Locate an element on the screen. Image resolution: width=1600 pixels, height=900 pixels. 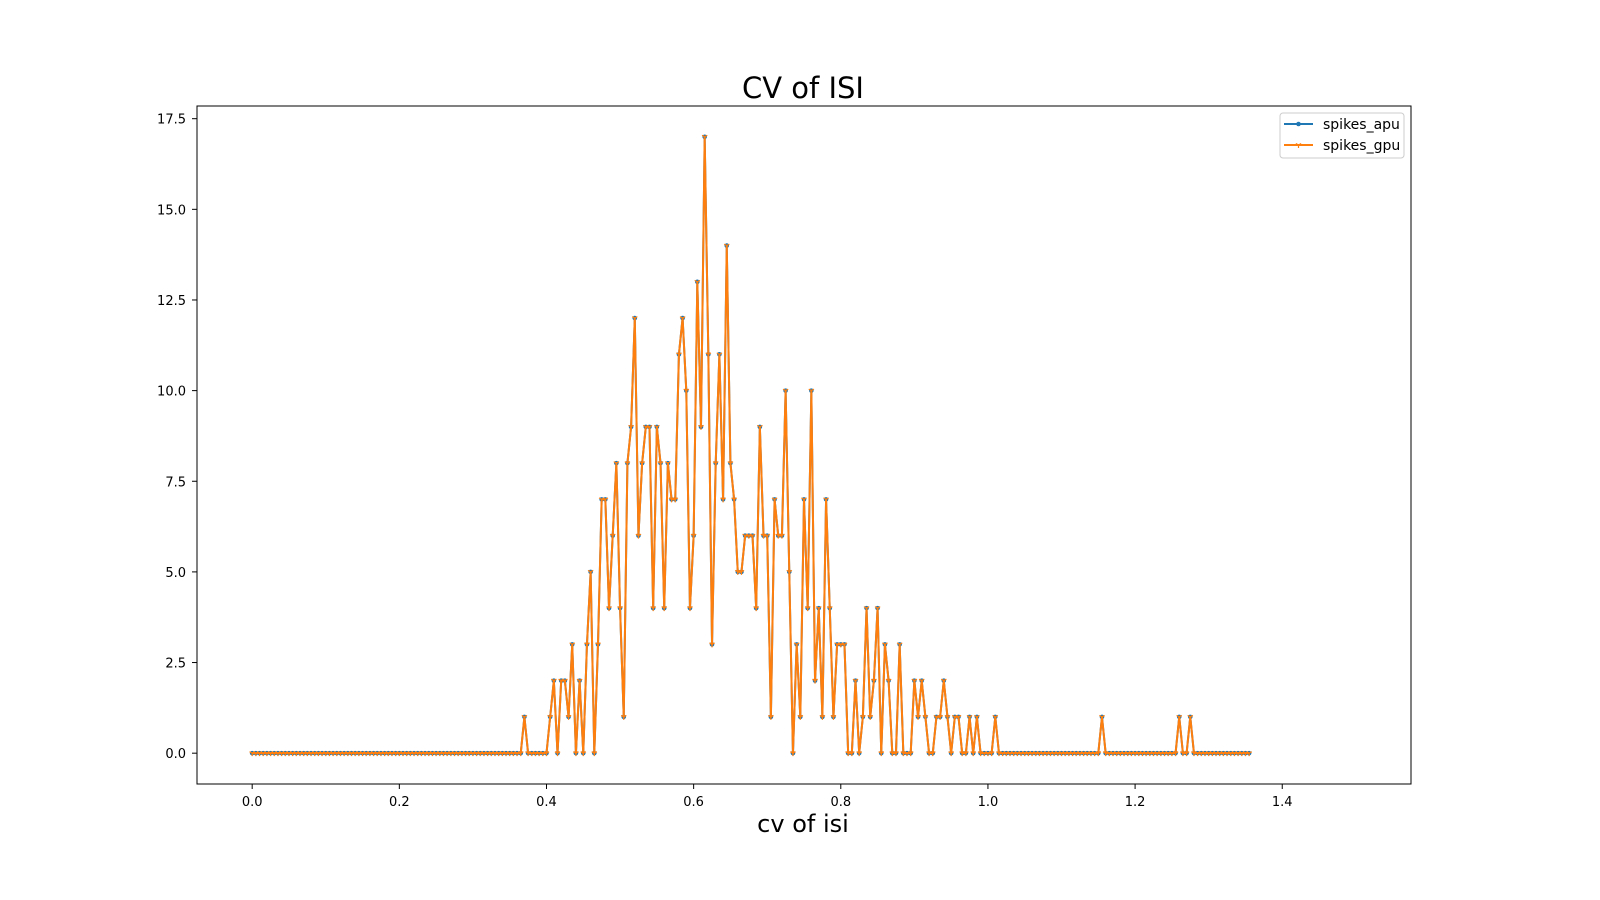
x-tick-label: 1.4 is located at coordinates (1282, 802).